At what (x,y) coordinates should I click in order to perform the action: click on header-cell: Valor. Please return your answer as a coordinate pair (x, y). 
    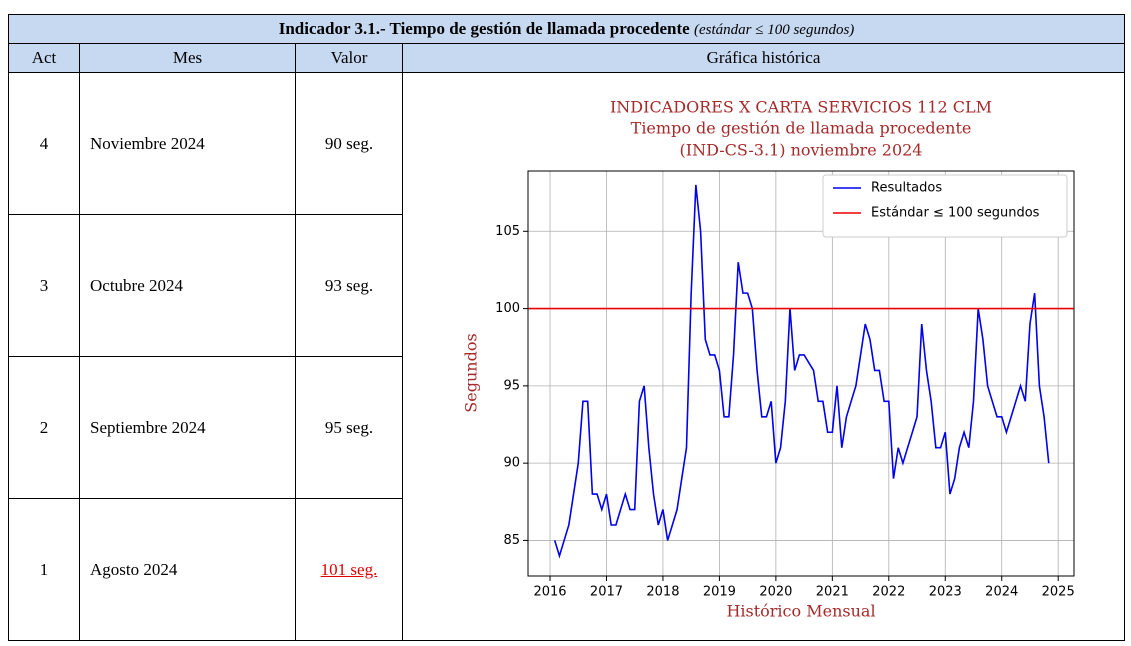
    Looking at the image, I should click on (349, 58).